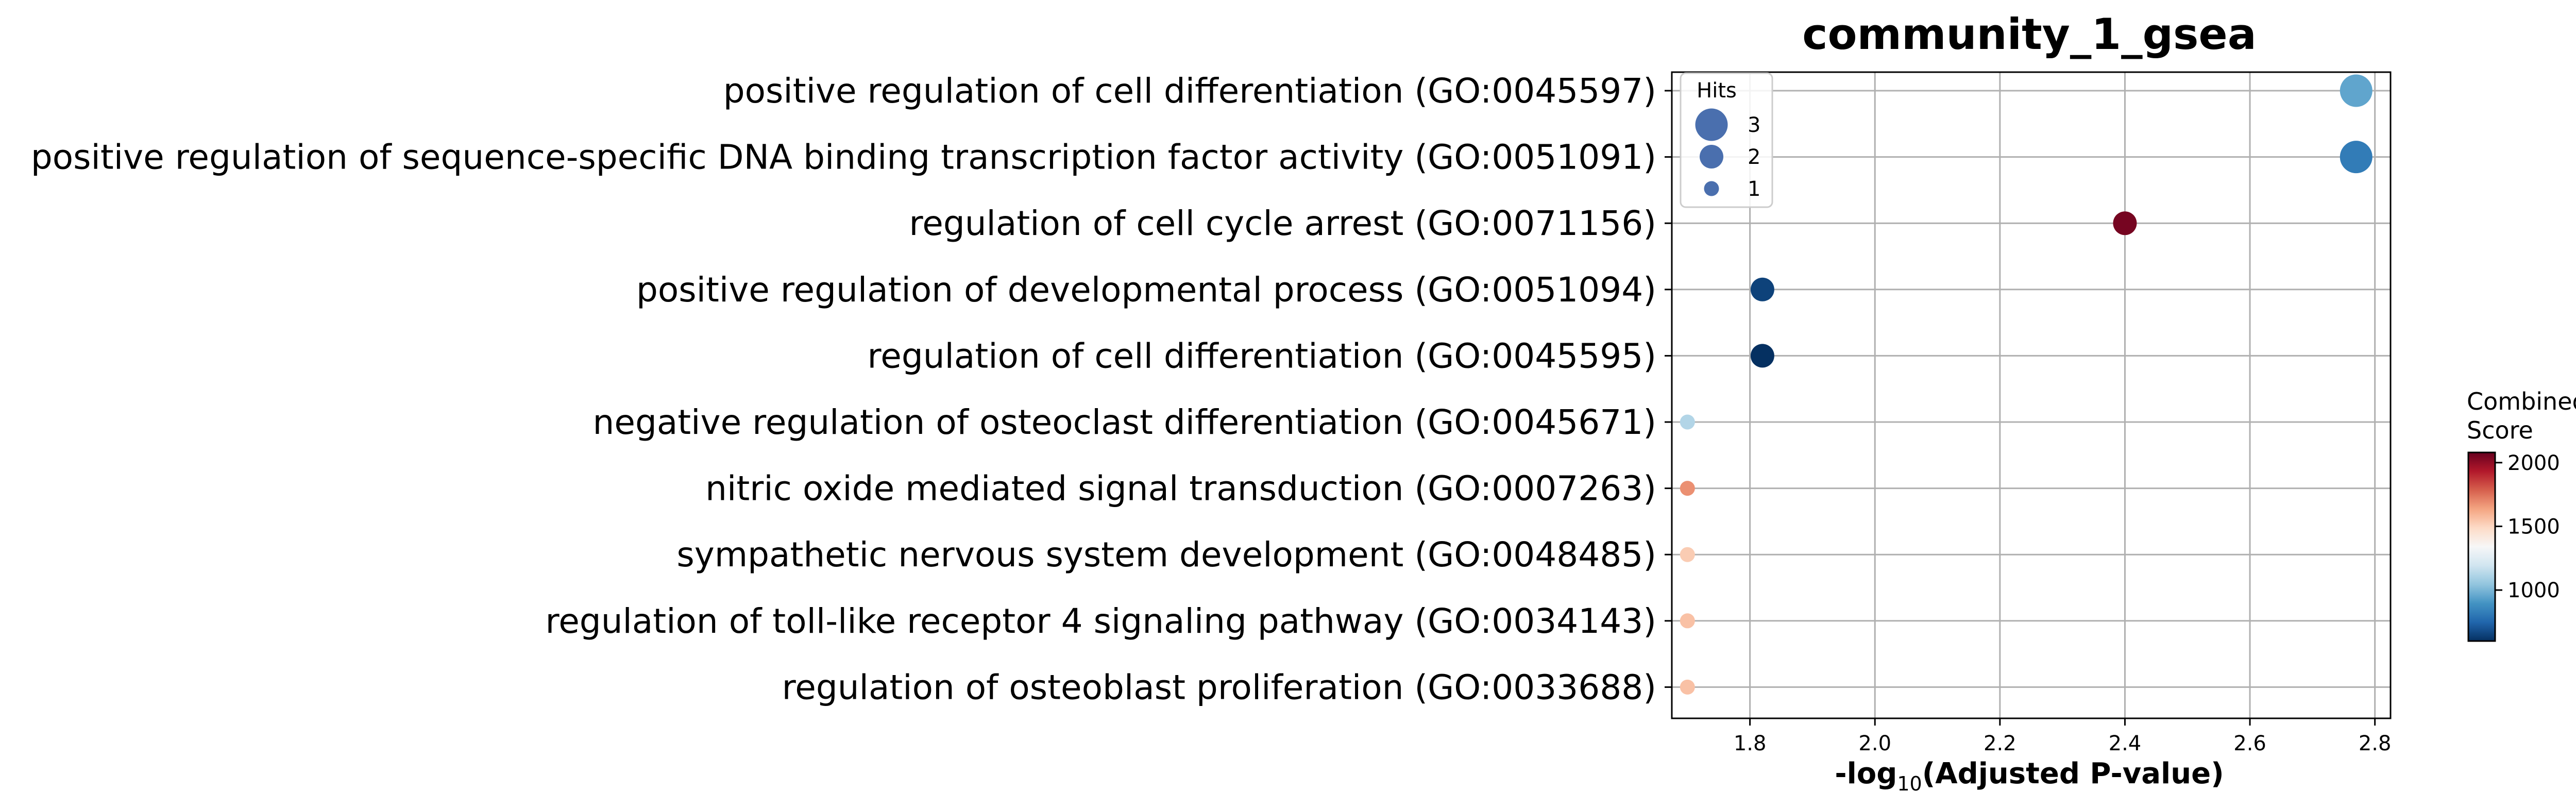  I want to click on x-tick-label: 2.4, so click(2125, 743).